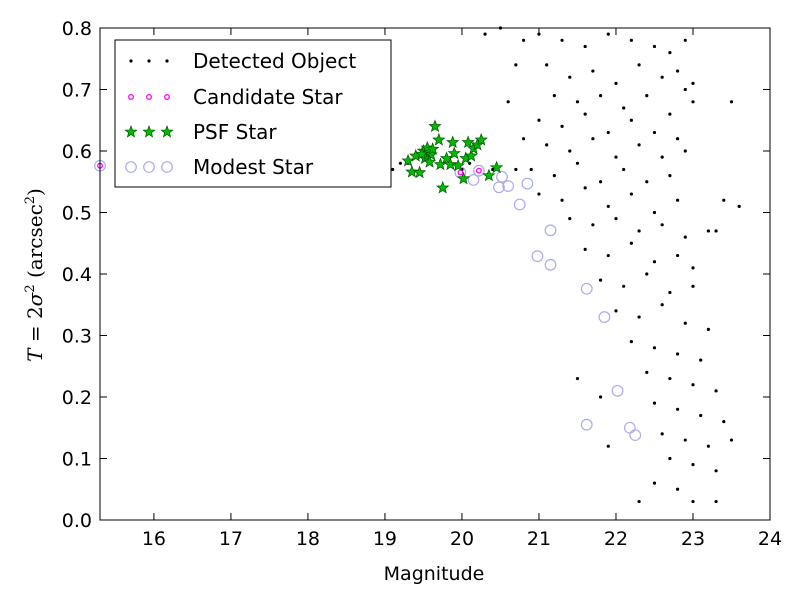 Image resolution: width=800 pixels, height=600 pixels. Describe the element at coordinates (35, 298) in the screenshot. I see `y-axis-label-sym: σ` at that location.